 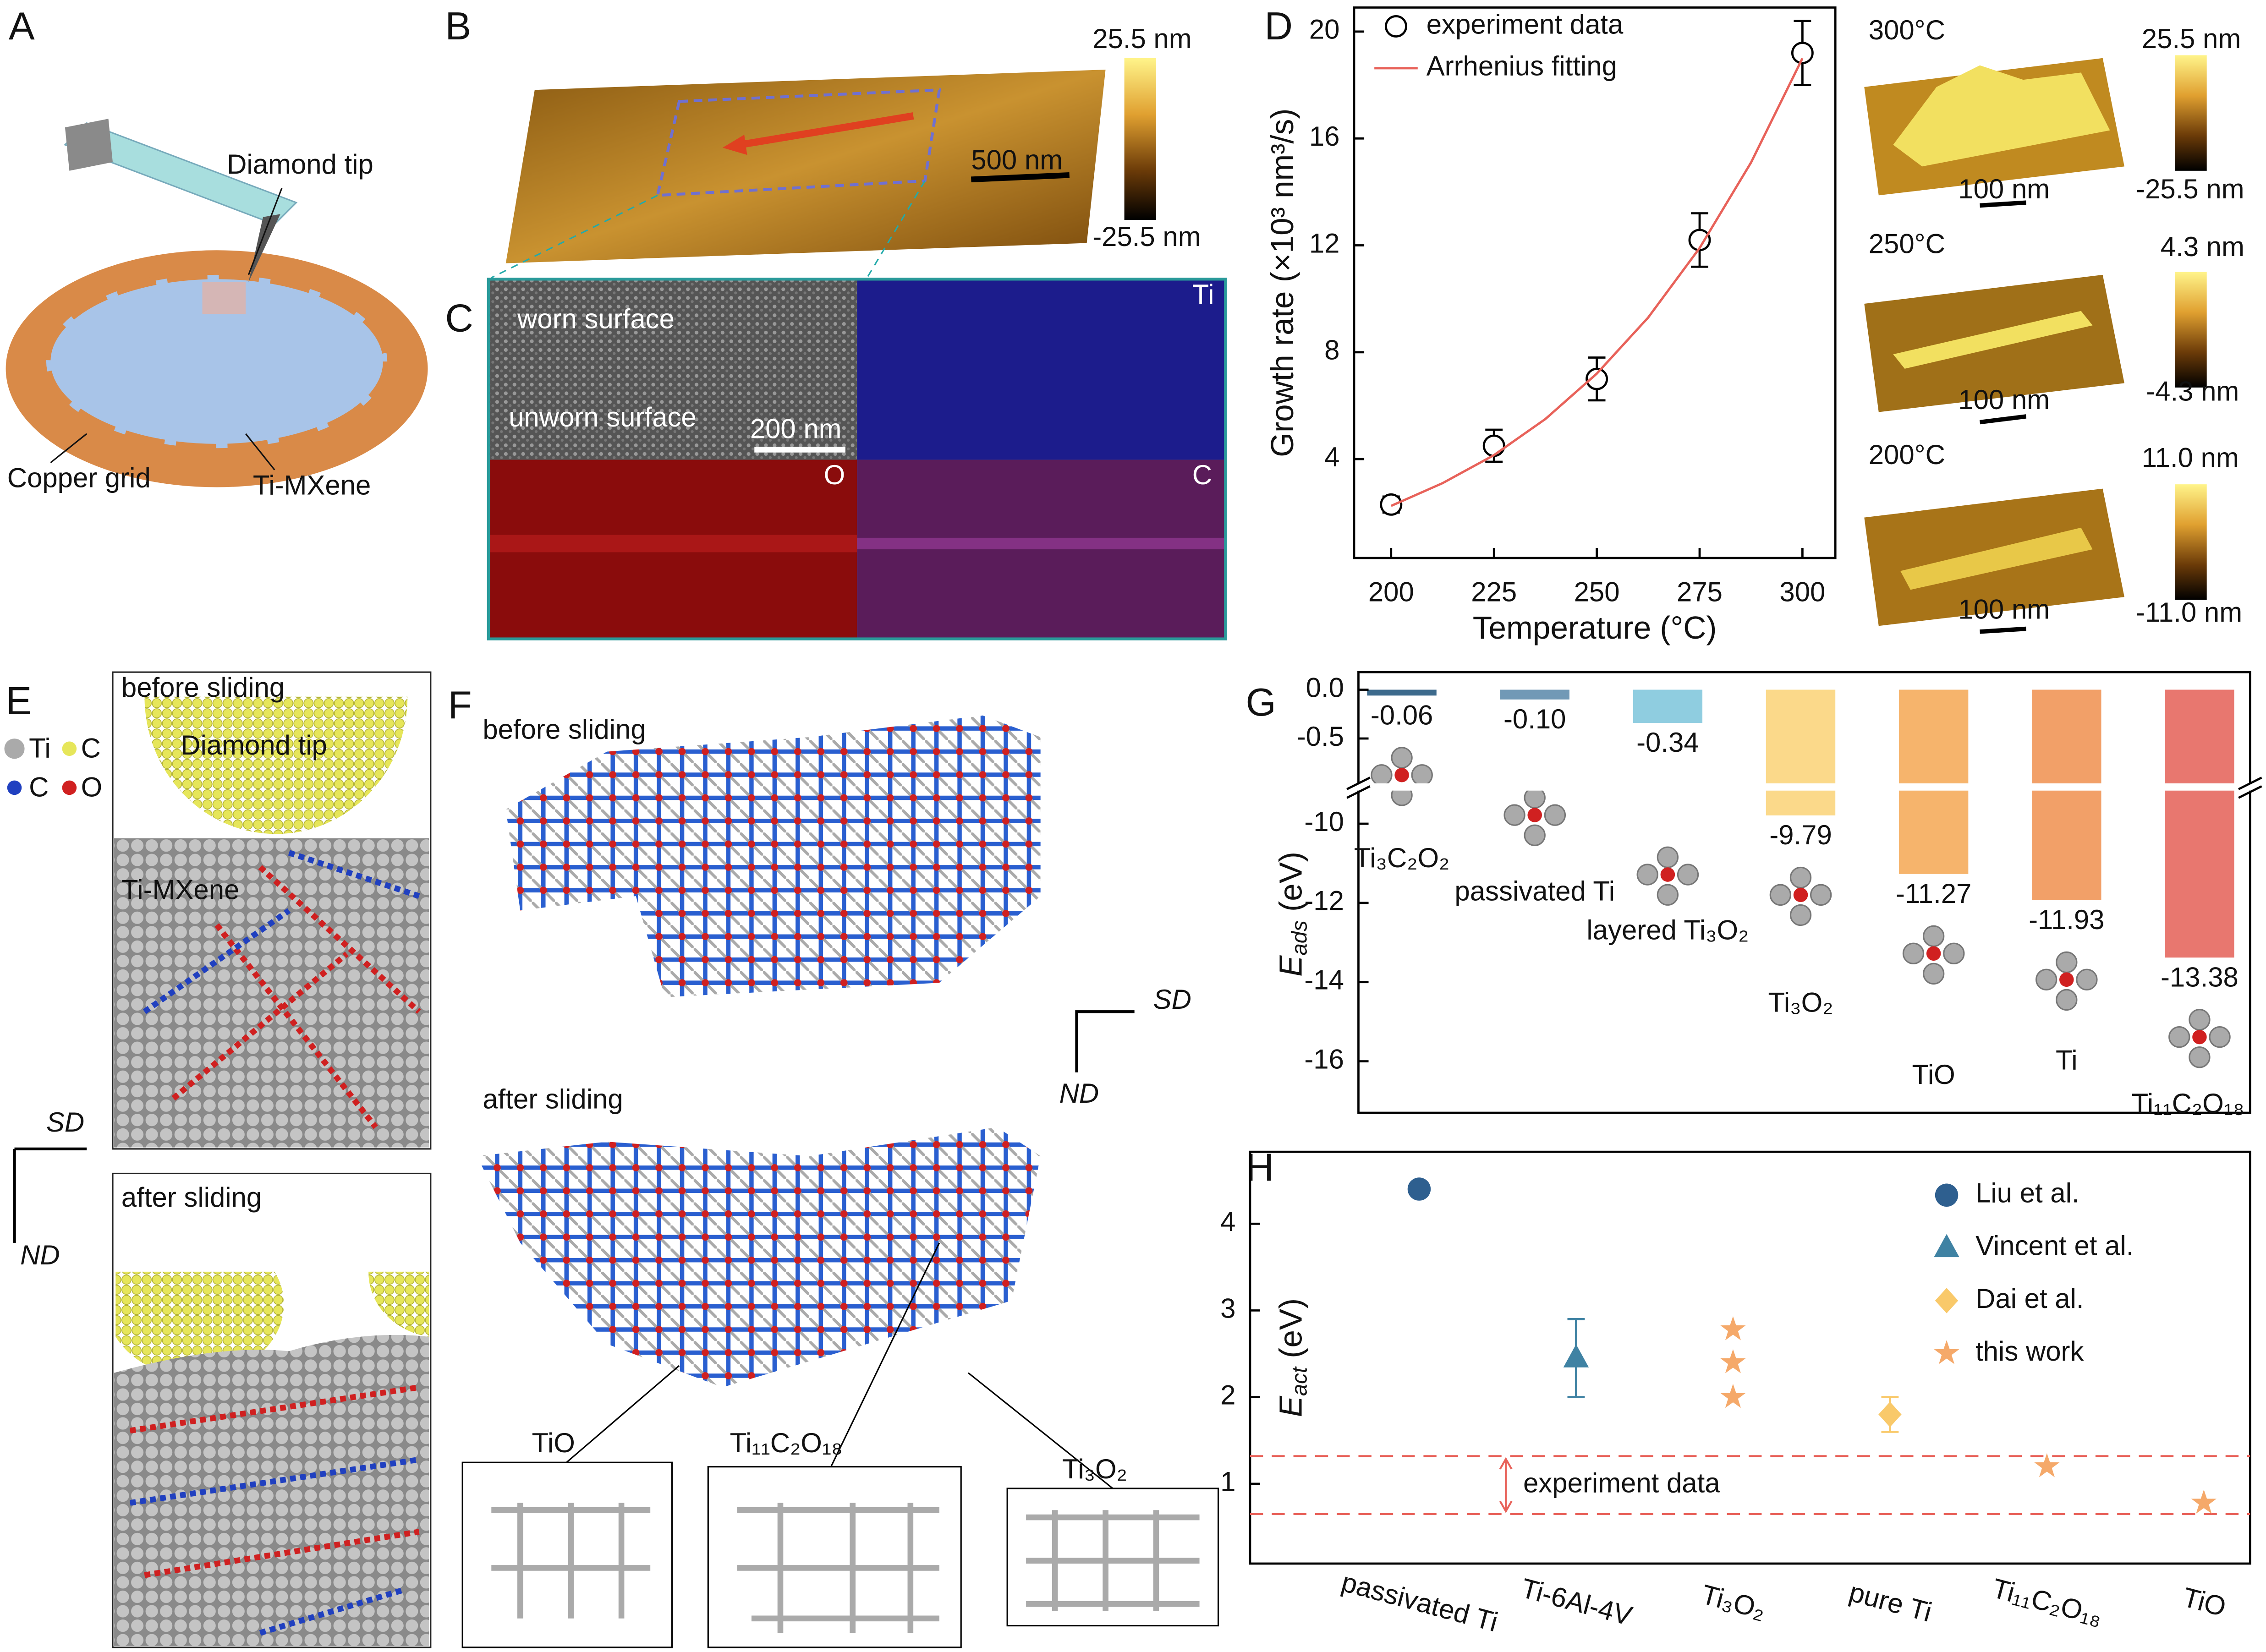 What do you see at coordinates (1733, 1361) in the screenshot?
I see `marker` at bounding box center [1733, 1361].